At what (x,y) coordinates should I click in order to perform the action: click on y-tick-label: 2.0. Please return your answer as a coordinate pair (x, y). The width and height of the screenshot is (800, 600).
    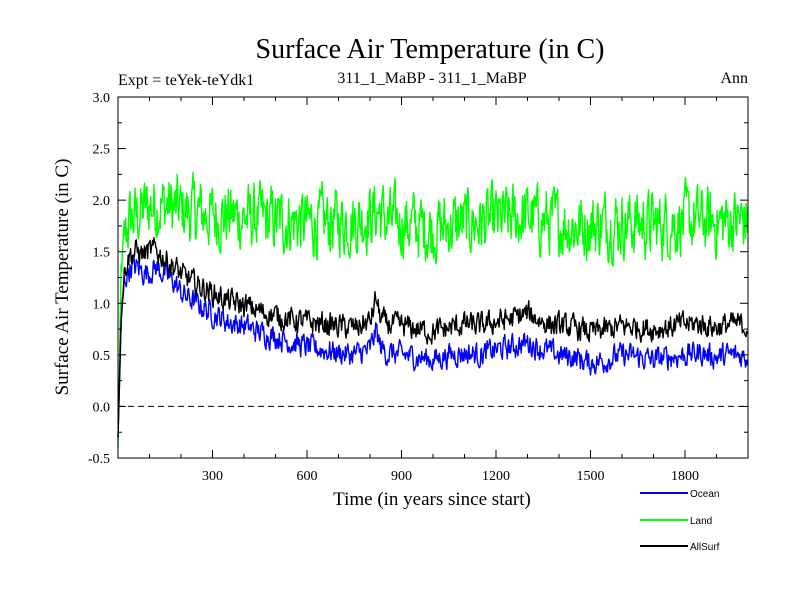
    Looking at the image, I should click on (102, 201).